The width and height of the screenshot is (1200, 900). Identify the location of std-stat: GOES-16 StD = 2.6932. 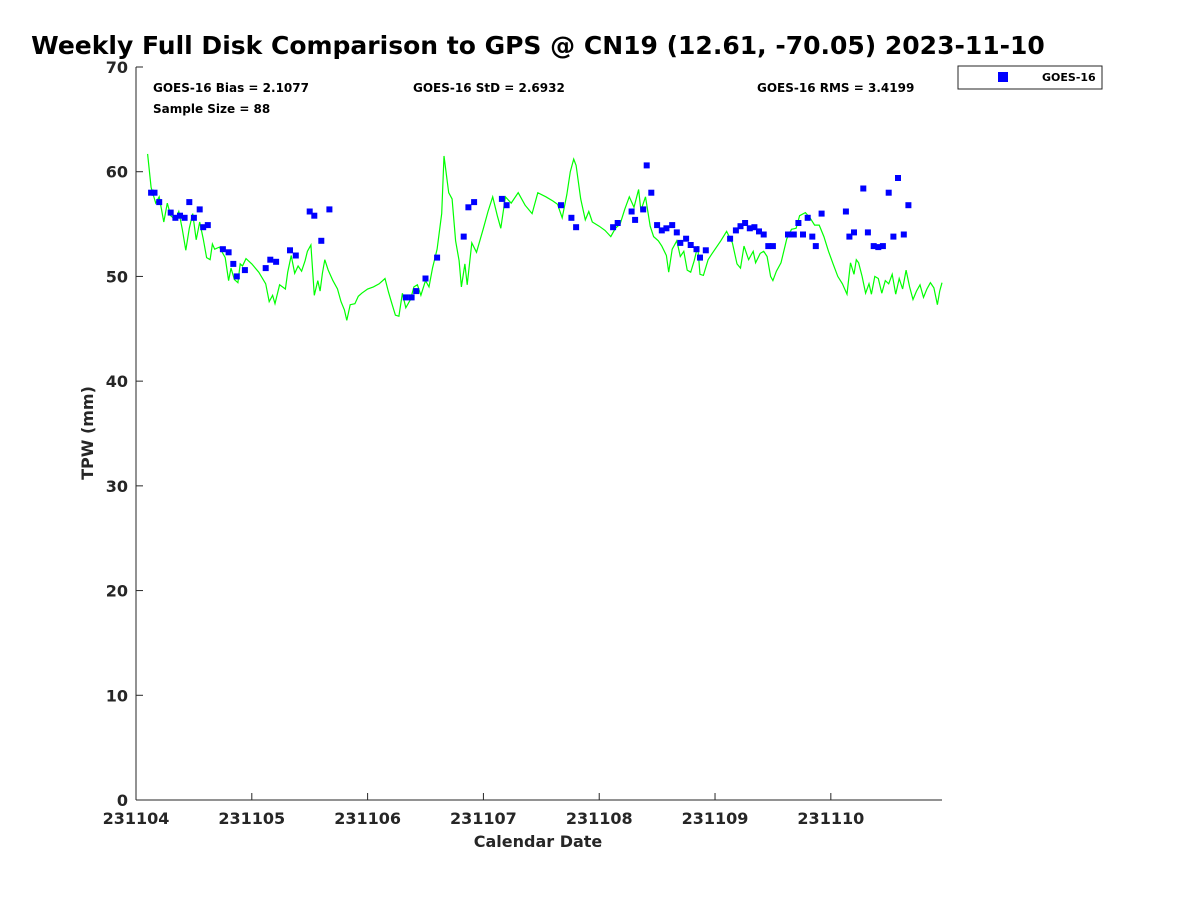
(489, 88).